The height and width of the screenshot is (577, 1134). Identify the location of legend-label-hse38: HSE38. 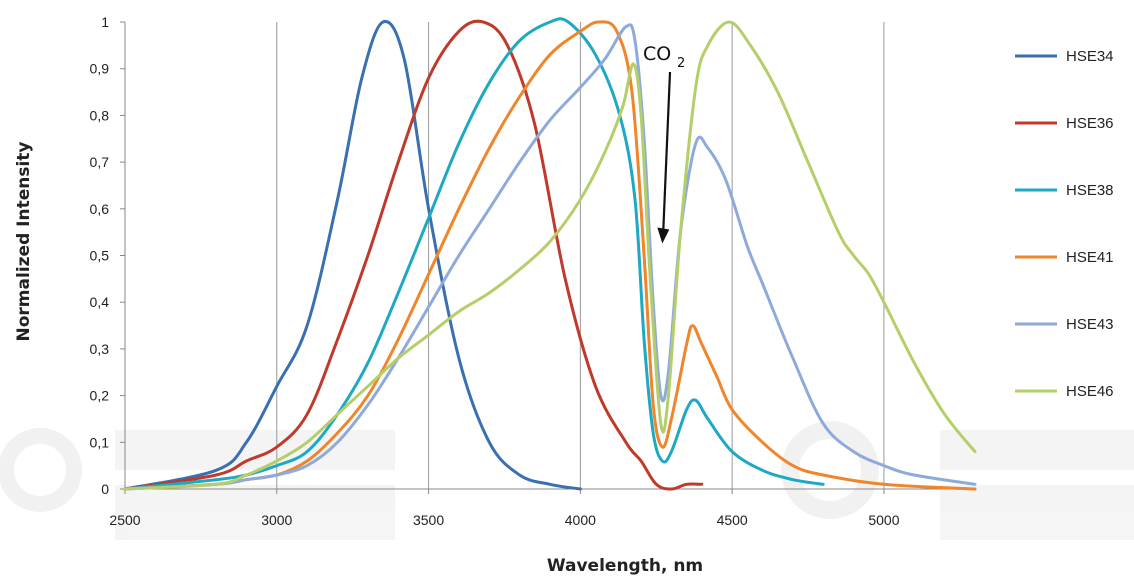
(1090, 190).